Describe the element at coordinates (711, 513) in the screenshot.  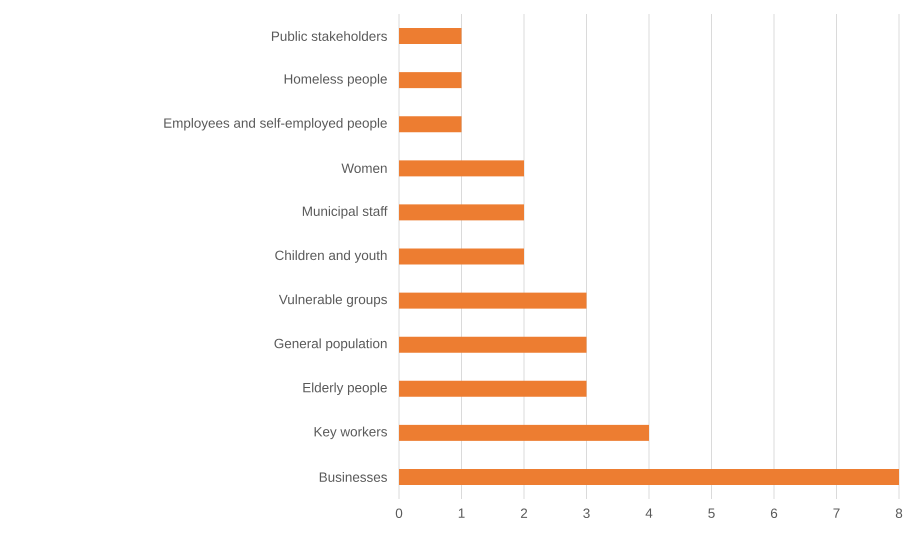
I see `x-tick-label: 5` at that location.